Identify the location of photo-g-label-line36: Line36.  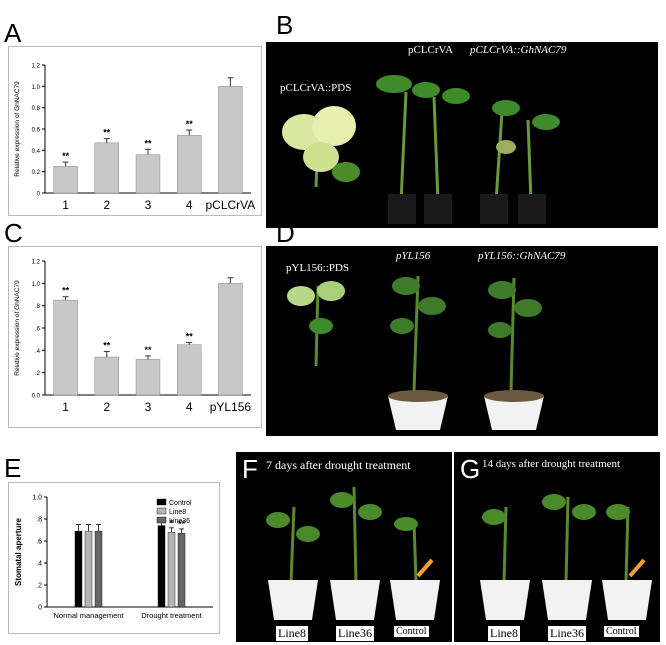
(567, 633).